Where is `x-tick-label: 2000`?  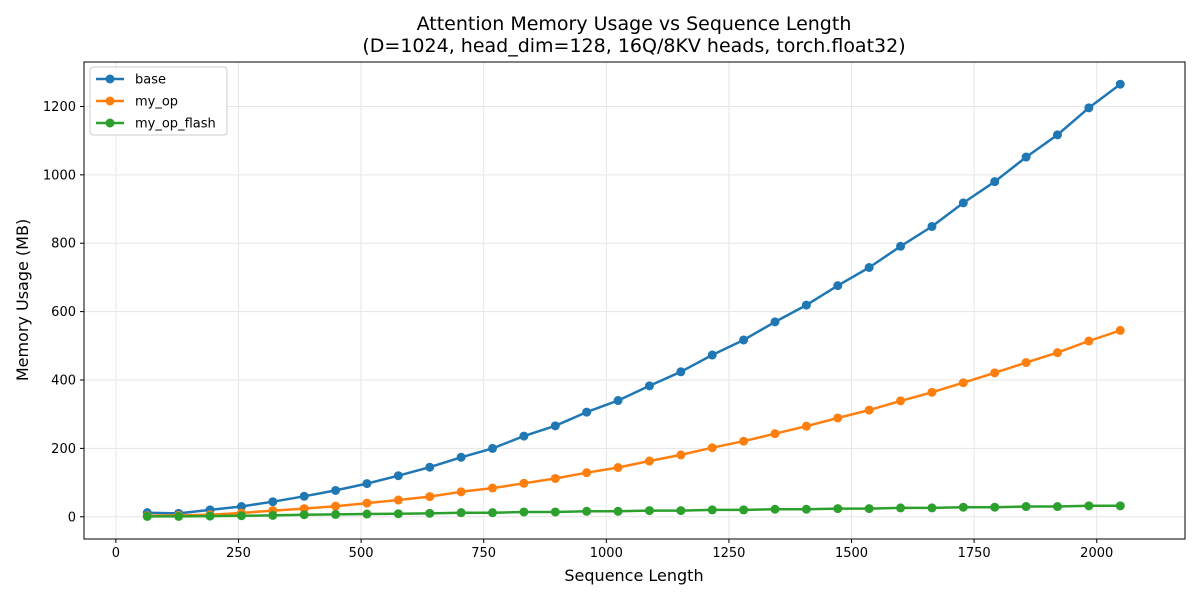
x-tick-label: 2000 is located at coordinates (1096, 553).